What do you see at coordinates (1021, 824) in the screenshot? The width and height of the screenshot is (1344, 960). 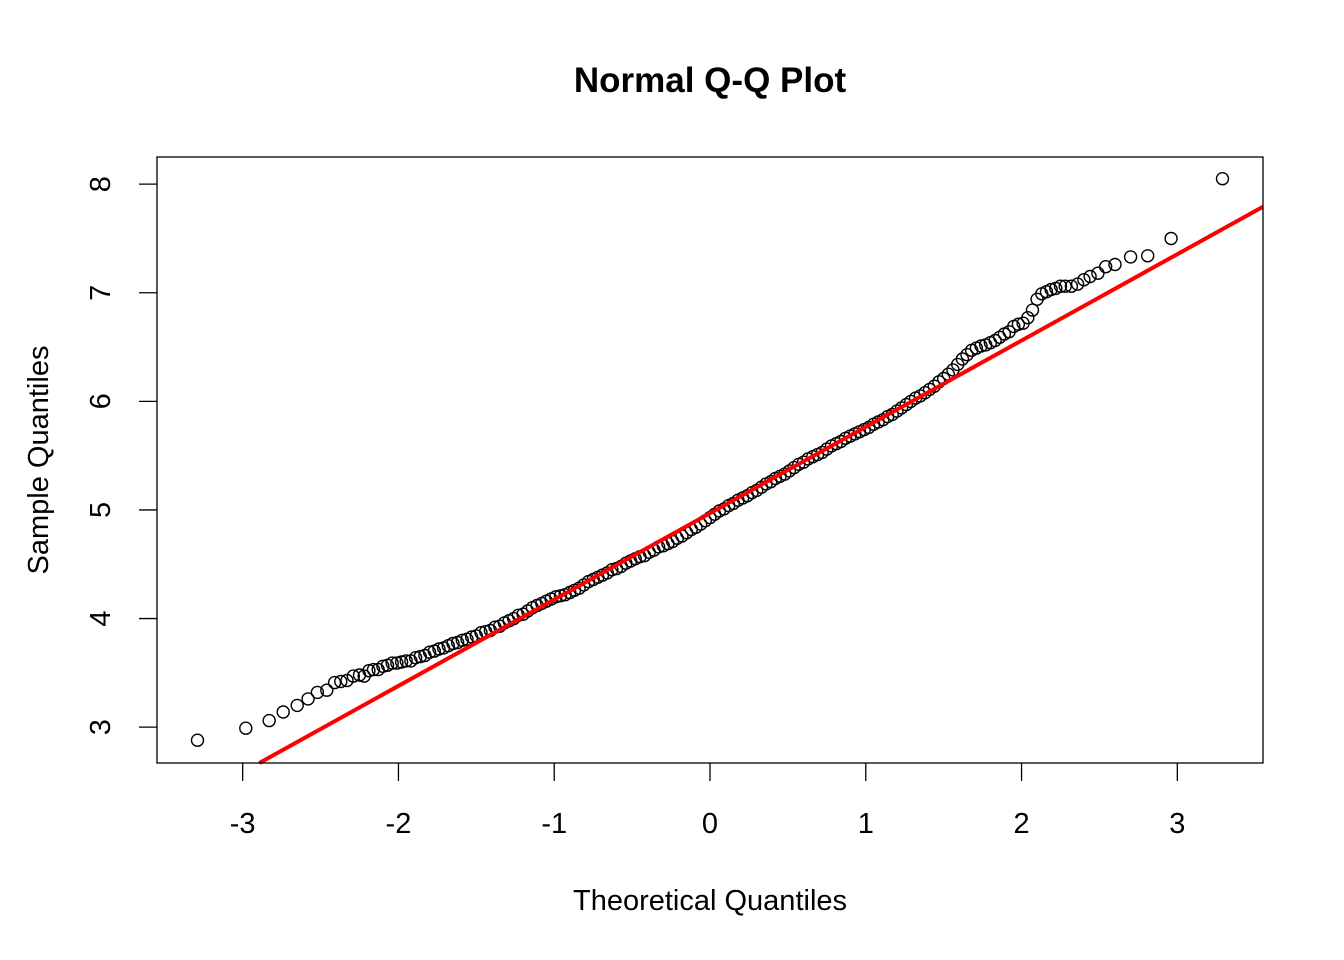 I see `x-tick-label: 2` at bounding box center [1021, 824].